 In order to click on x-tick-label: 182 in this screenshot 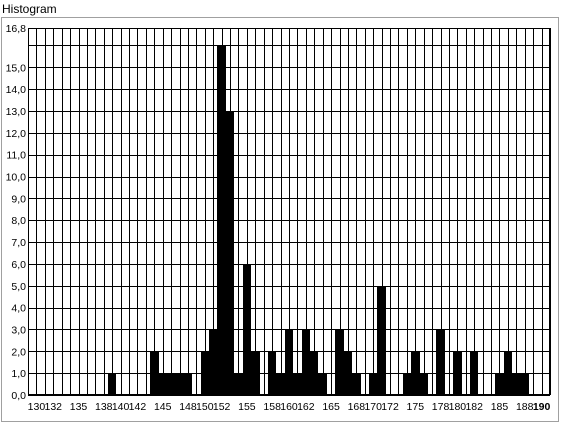, I will do `click(474, 407)`.